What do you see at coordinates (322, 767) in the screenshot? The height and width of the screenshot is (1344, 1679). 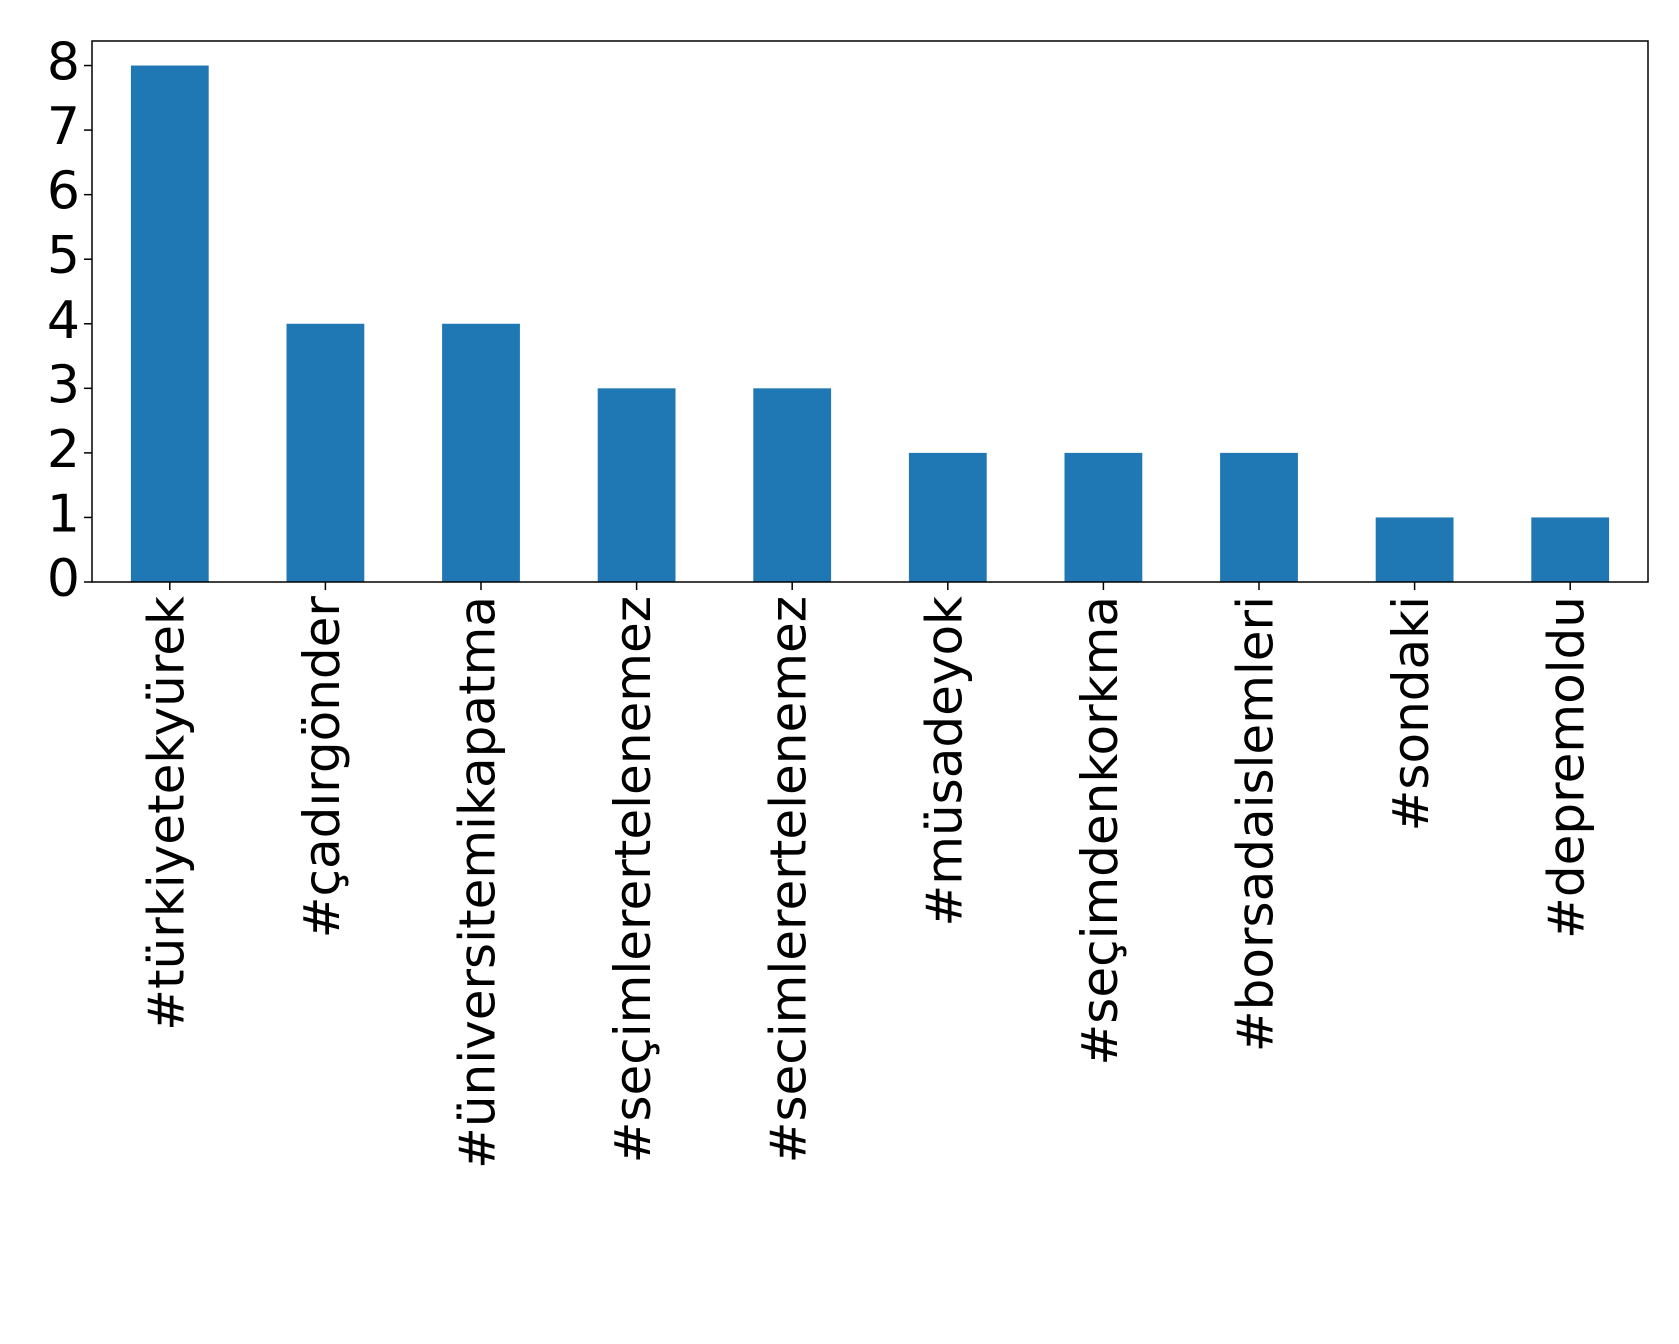 I see `x-tick-label: #çadırgönder` at bounding box center [322, 767].